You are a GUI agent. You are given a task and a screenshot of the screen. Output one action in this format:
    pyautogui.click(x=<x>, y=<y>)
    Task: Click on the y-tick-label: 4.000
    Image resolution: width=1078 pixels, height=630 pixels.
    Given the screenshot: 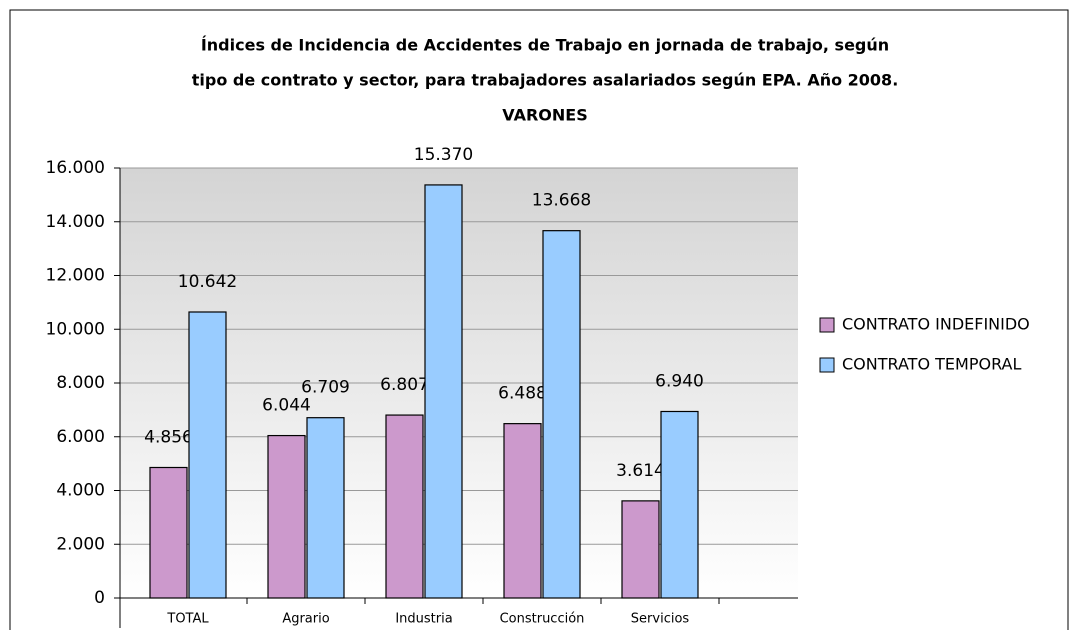 What is the action you would take?
    pyautogui.click(x=80, y=491)
    